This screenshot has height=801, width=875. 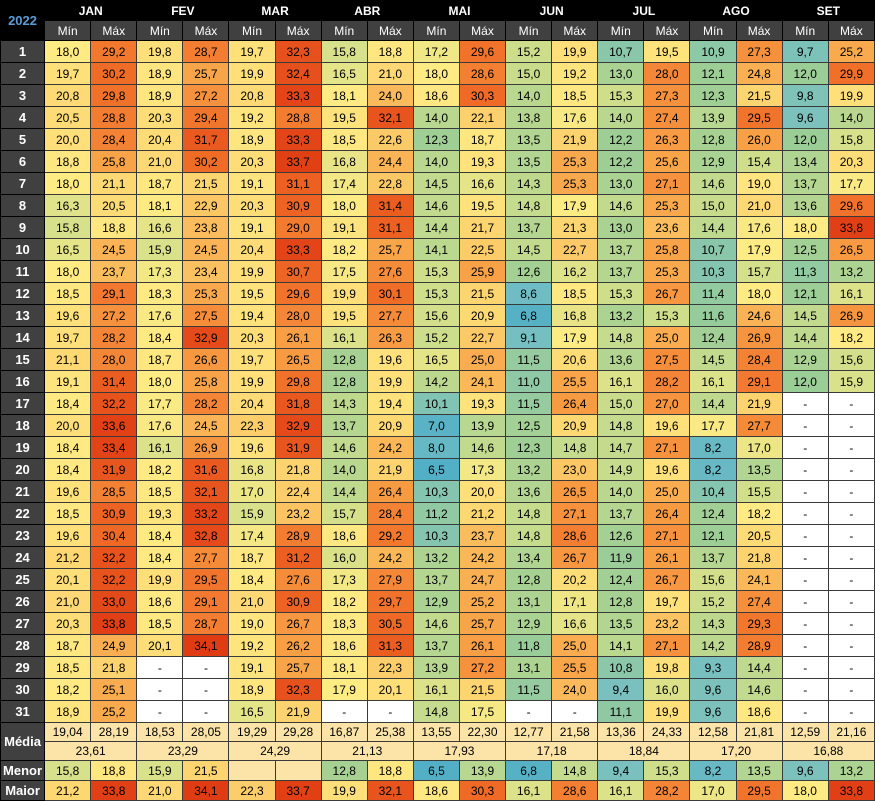 What do you see at coordinates (621, 711) in the screenshot?
I see `temp-cell: 11,1` at bounding box center [621, 711].